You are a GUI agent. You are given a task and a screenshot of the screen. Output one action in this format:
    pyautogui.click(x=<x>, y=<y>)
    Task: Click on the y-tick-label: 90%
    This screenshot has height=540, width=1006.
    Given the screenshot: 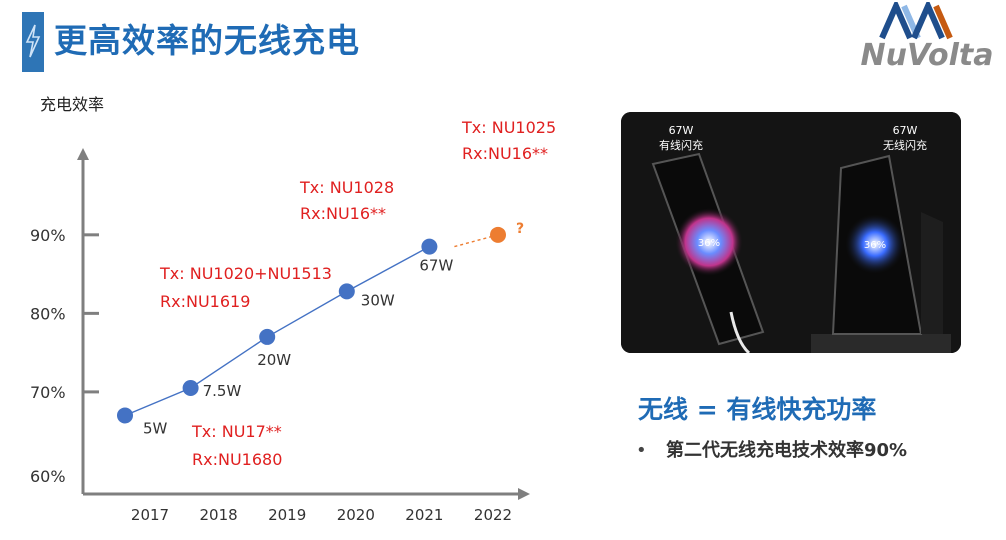 What is the action you would take?
    pyautogui.click(x=48, y=235)
    